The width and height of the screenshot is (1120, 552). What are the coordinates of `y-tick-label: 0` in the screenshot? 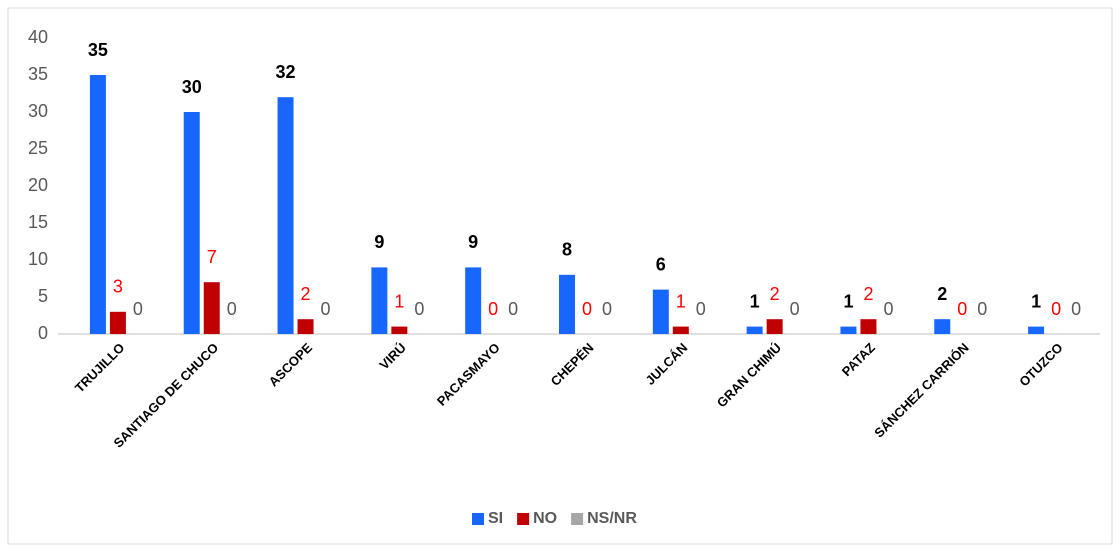 It's located at (43, 333).